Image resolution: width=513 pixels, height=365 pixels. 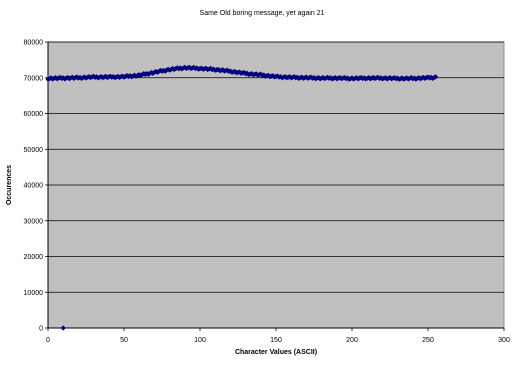 I want to click on x-tick-labels: 0 50 100 150 200 250 300, so click(x=278, y=336).